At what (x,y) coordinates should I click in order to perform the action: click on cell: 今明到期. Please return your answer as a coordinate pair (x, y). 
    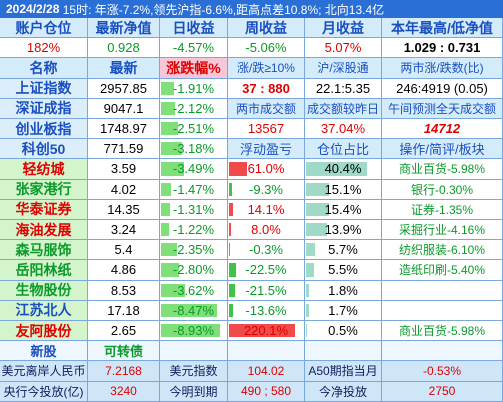
    Looking at the image, I should click on (194, 391).